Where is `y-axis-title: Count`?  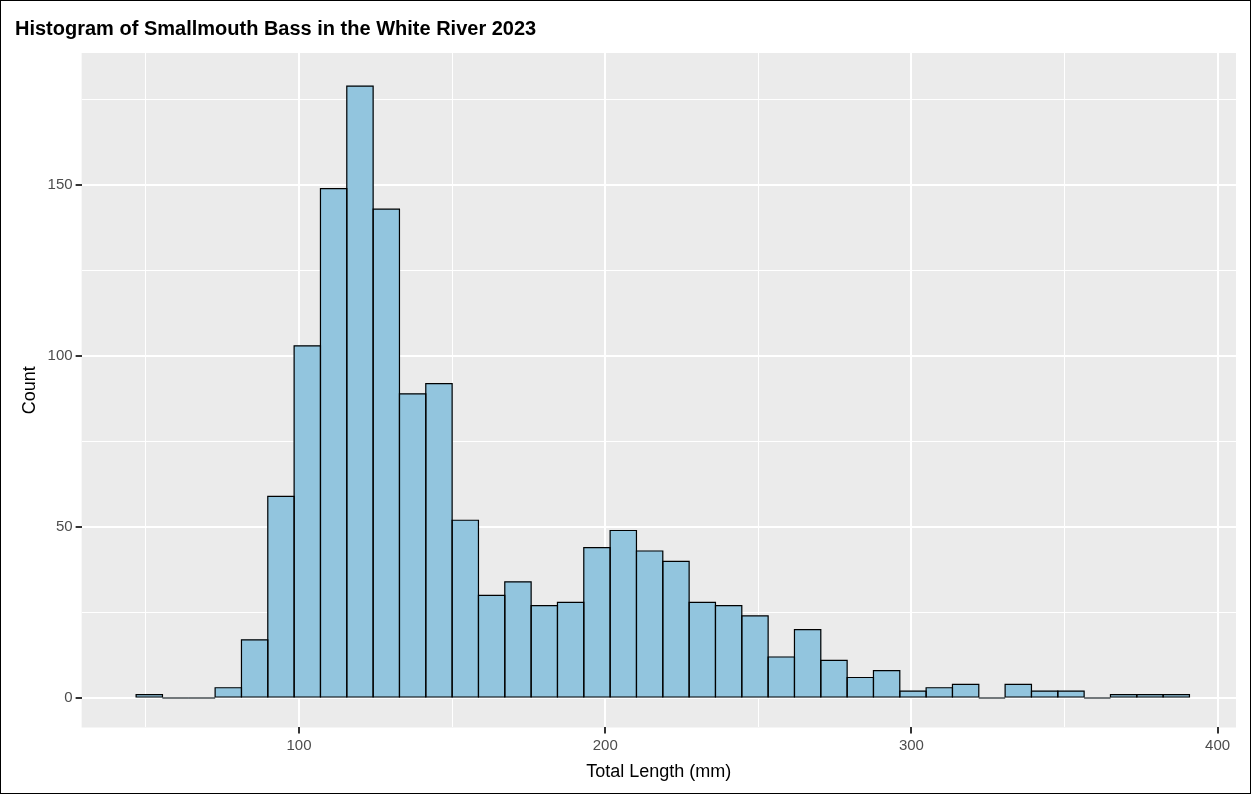 y-axis-title: Count is located at coordinates (28, 390).